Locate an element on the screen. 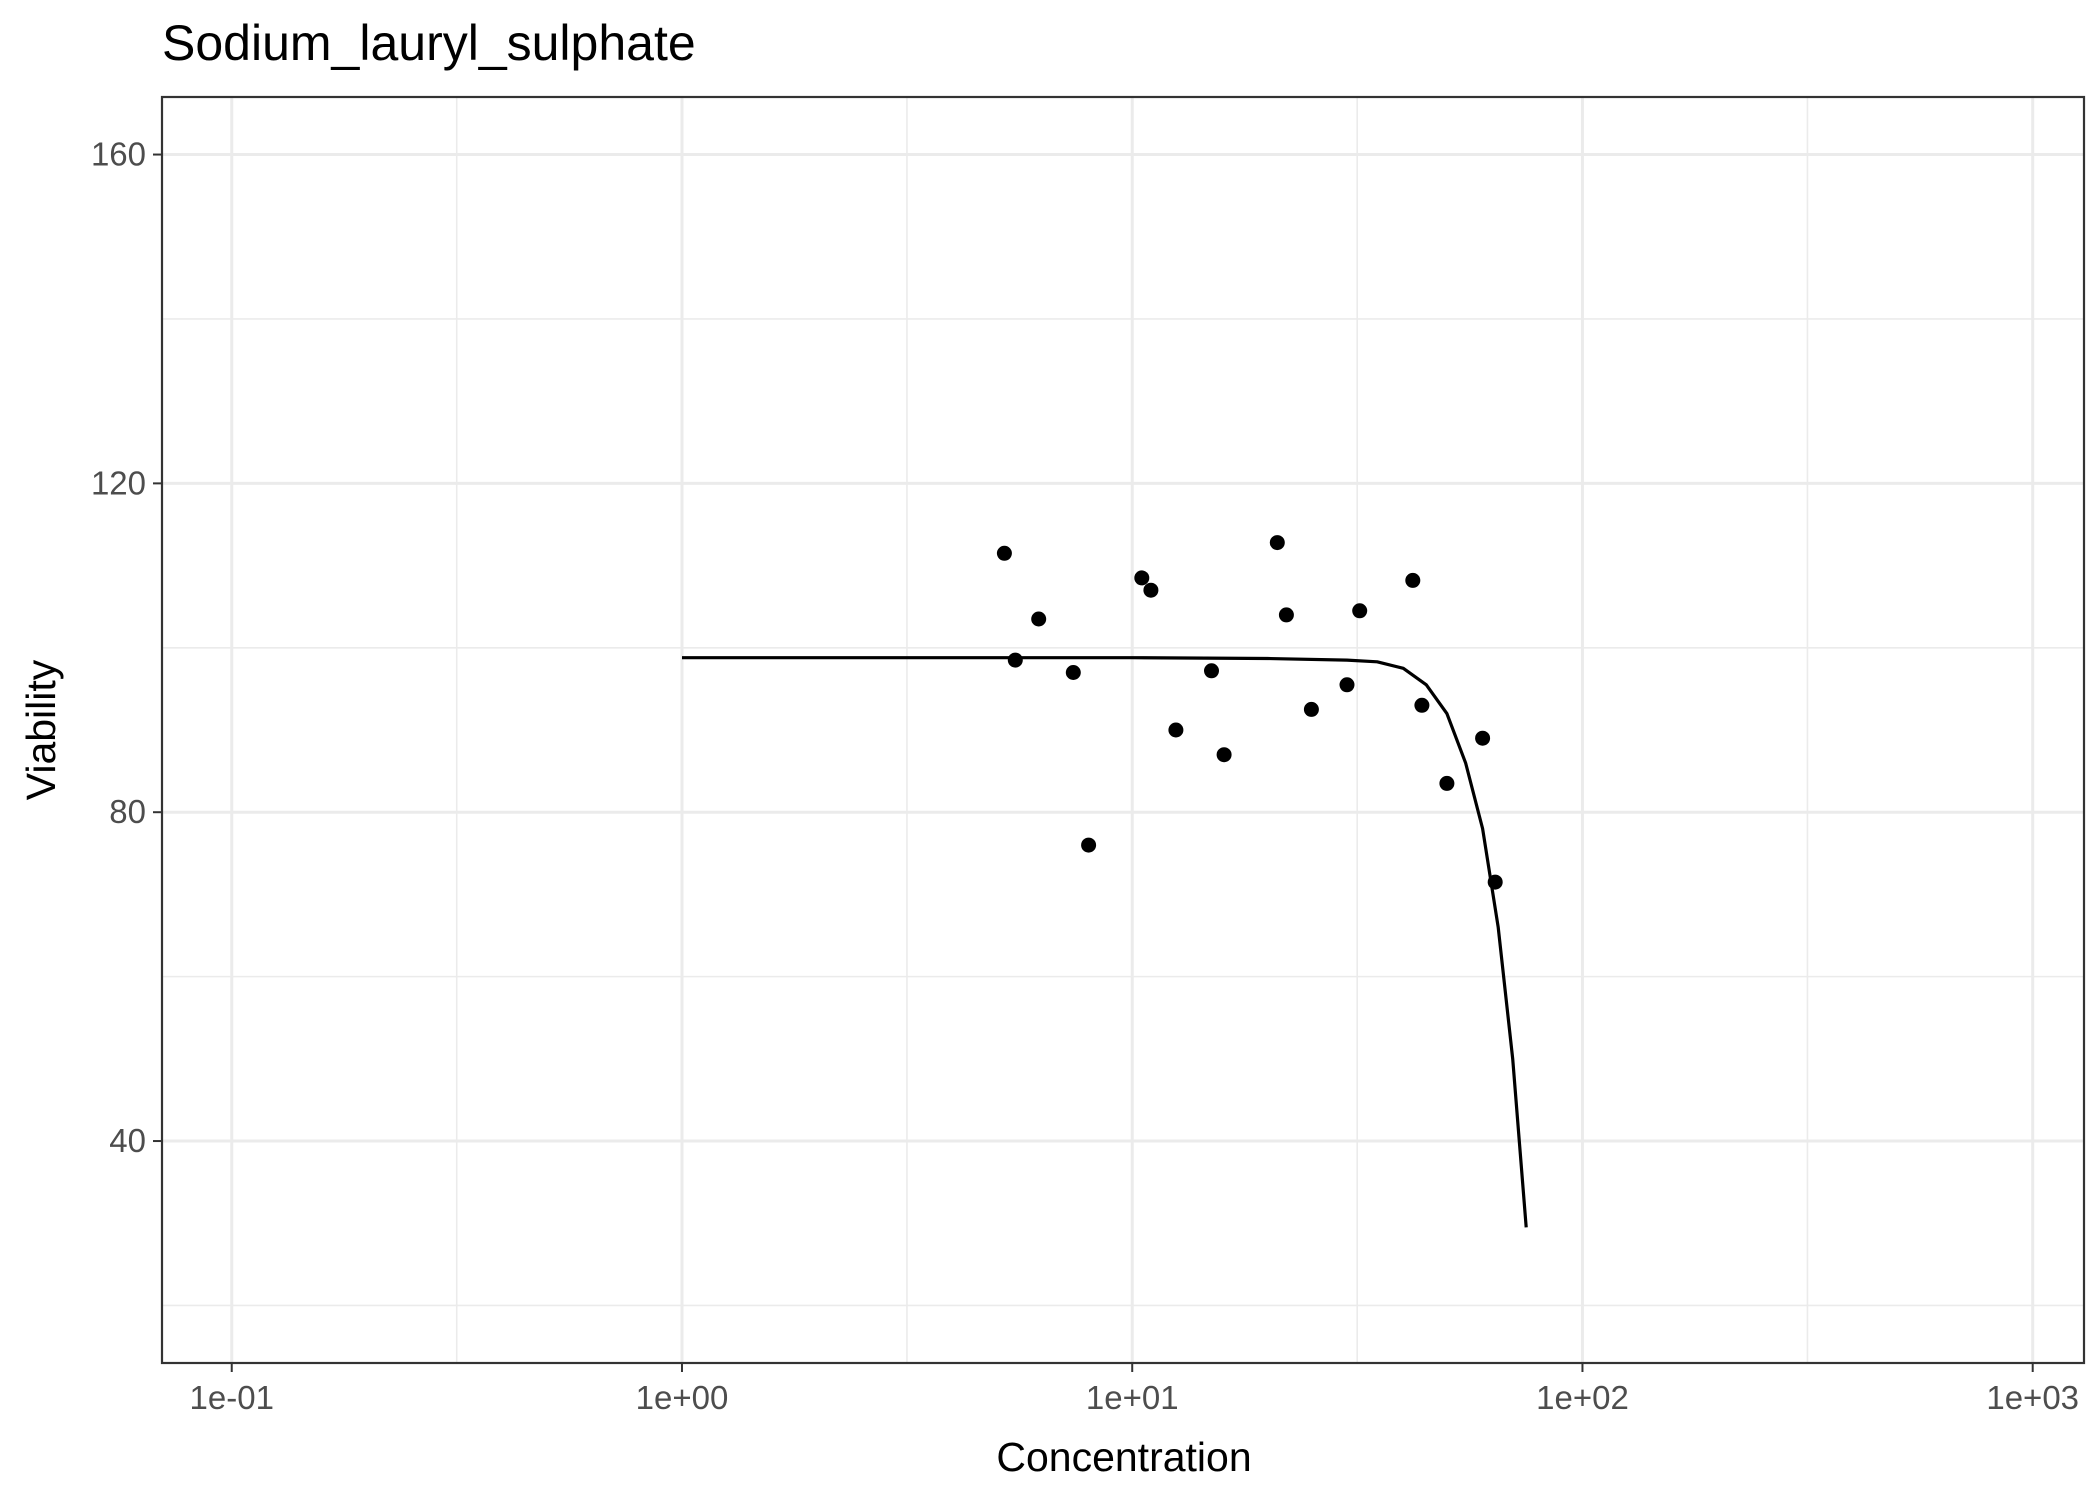 The height and width of the screenshot is (1499, 2100). x-tick-label: 1e+02 is located at coordinates (1582, 1397).